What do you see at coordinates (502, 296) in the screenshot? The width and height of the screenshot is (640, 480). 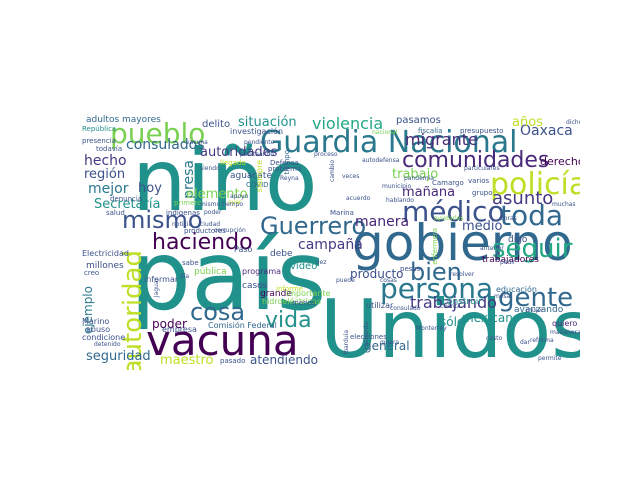 I see `word-125: mesa` at bounding box center [502, 296].